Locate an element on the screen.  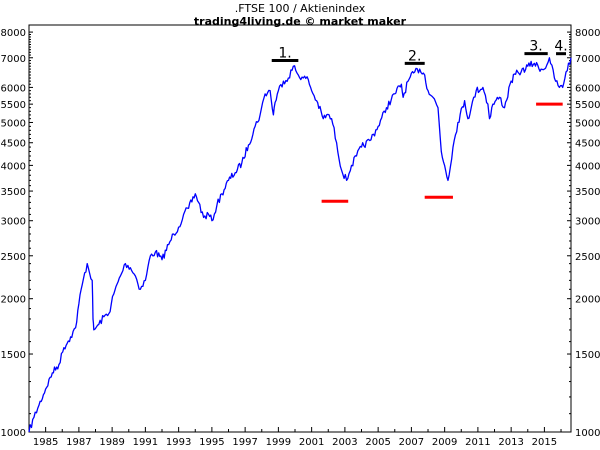
y-tick-label-right: 4500 is located at coordinates (587, 144).